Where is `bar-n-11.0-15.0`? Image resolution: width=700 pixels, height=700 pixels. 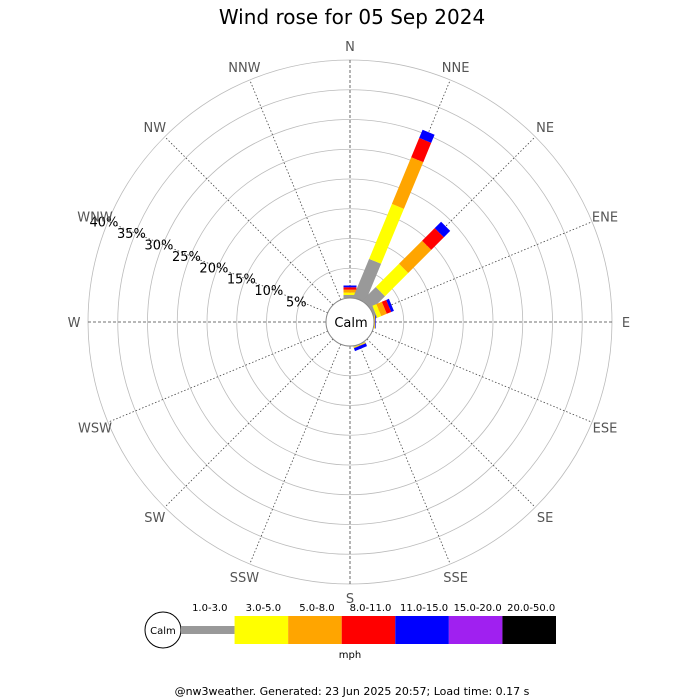 bar-n-11.0-15.0 is located at coordinates (350, 286).